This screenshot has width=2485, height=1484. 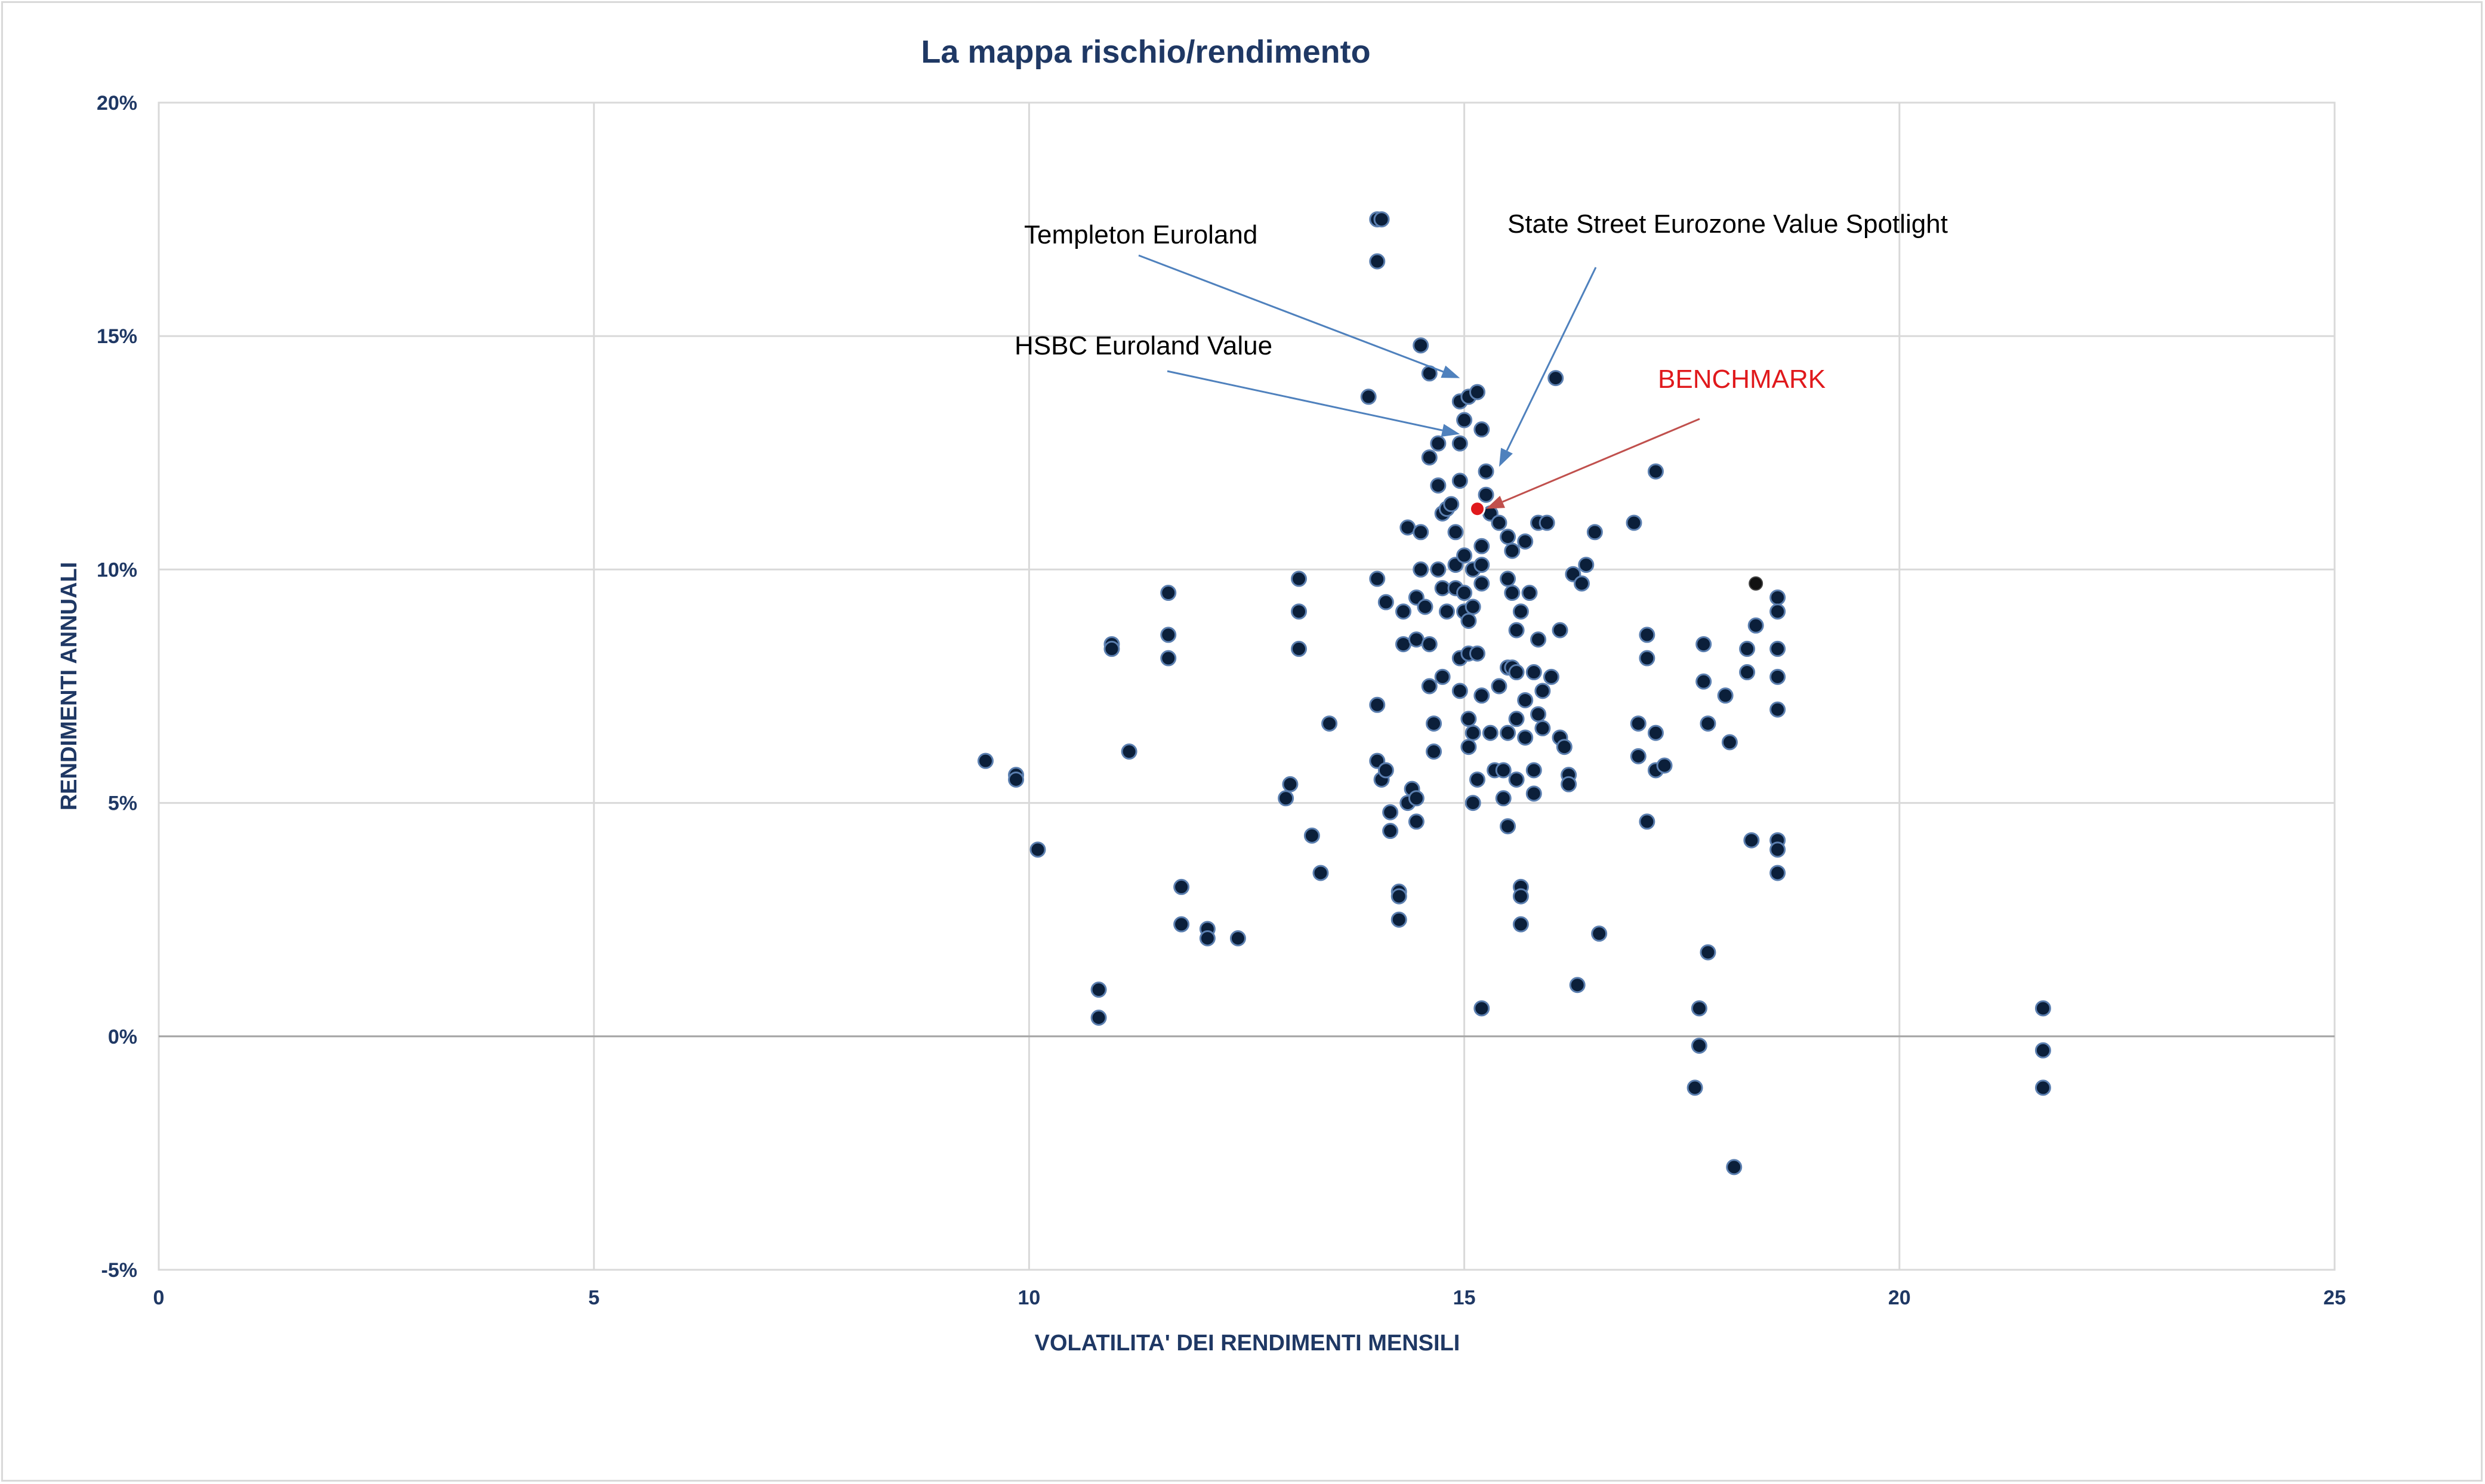 I want to click on x-tick-label: 25, so click(x=2334, y=1298).